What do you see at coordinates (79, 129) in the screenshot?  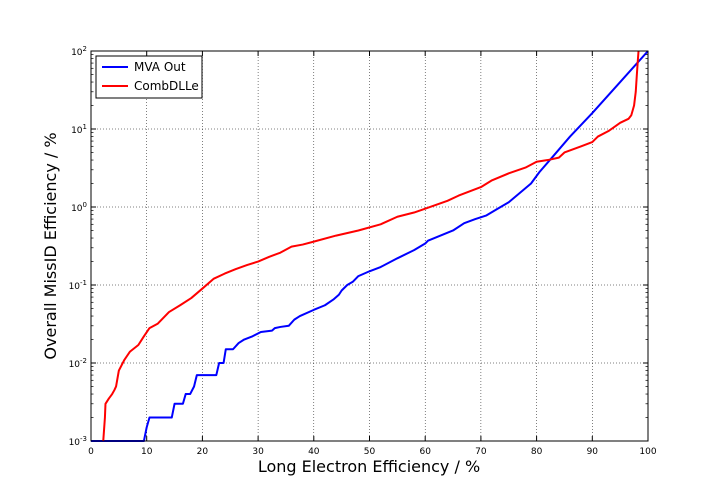 I see `y-tick-label: 10¹` at bounding box center [79, 129].